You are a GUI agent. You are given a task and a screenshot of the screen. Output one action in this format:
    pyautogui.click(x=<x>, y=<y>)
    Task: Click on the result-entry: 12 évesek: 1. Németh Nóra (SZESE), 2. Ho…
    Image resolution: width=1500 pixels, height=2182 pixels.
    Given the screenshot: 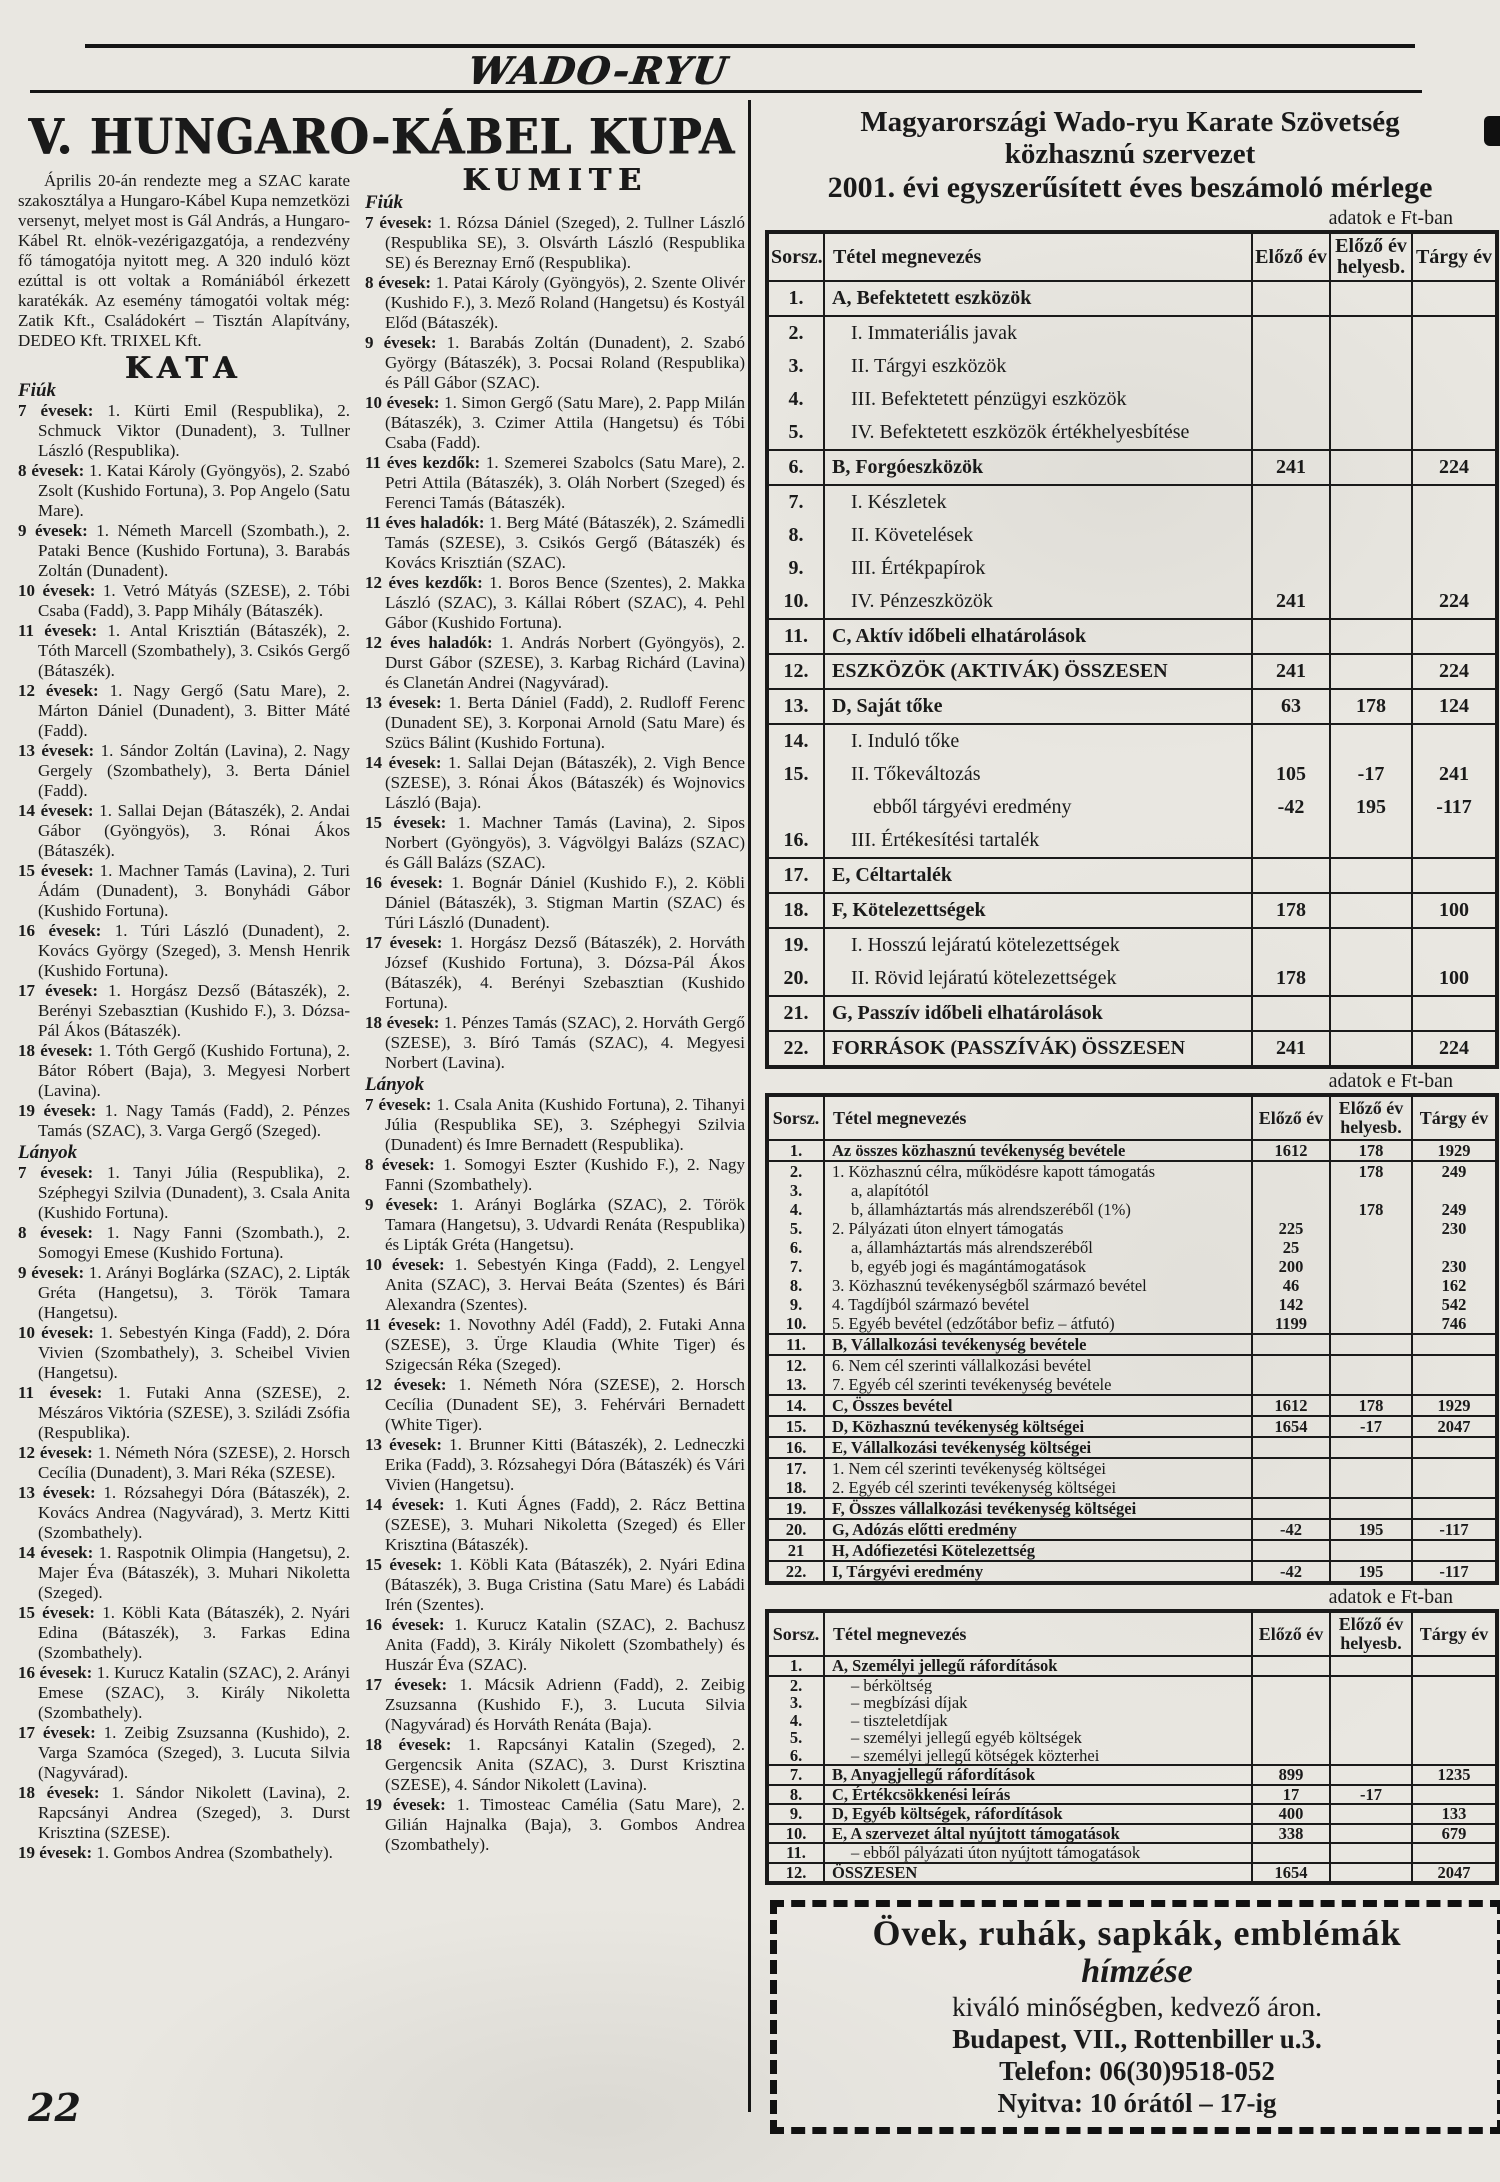 What is the action you would take?
    pyautogui.click(x=184, y=1462)
    